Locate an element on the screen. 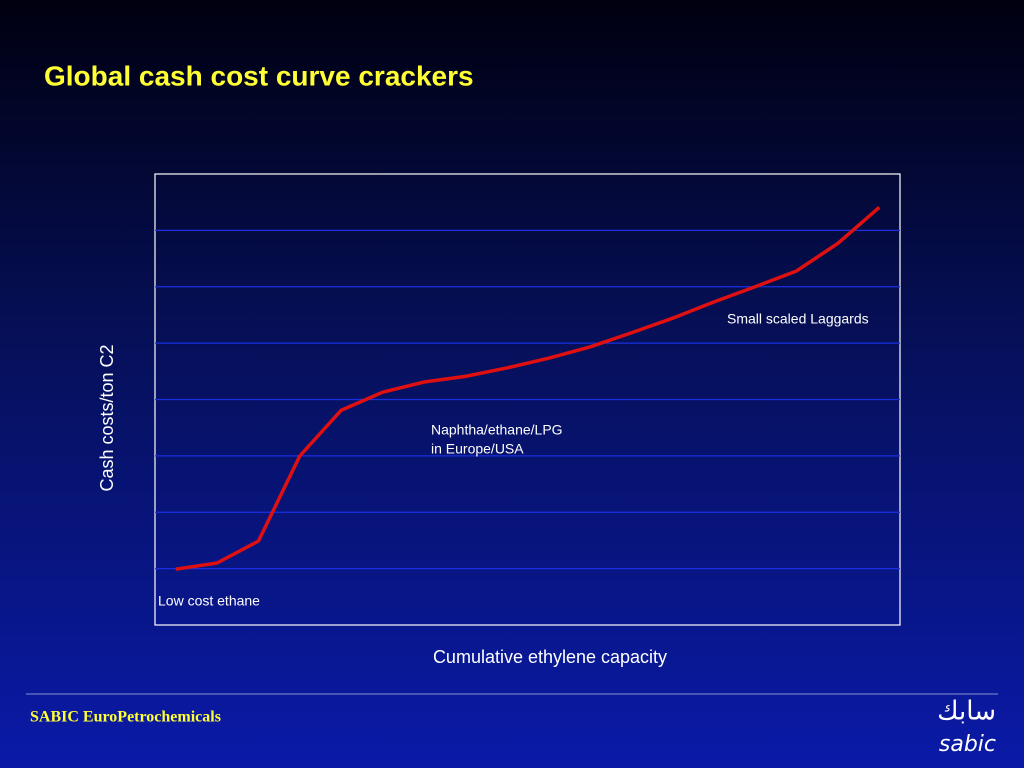  logo-latin: sabic is located at coordinates (967, 744).